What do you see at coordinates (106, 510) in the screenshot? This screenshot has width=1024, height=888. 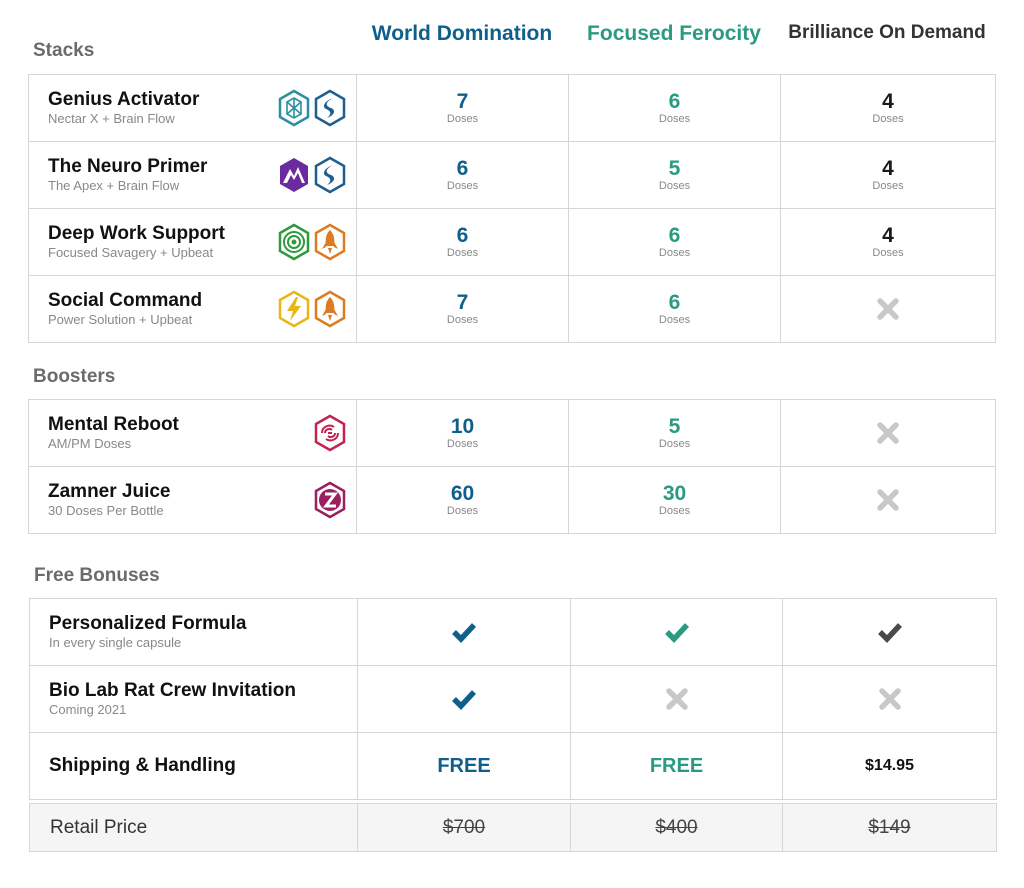 I see `row-subtitle: 30 Doses Per Bottle` at bounding box center [106, 510].